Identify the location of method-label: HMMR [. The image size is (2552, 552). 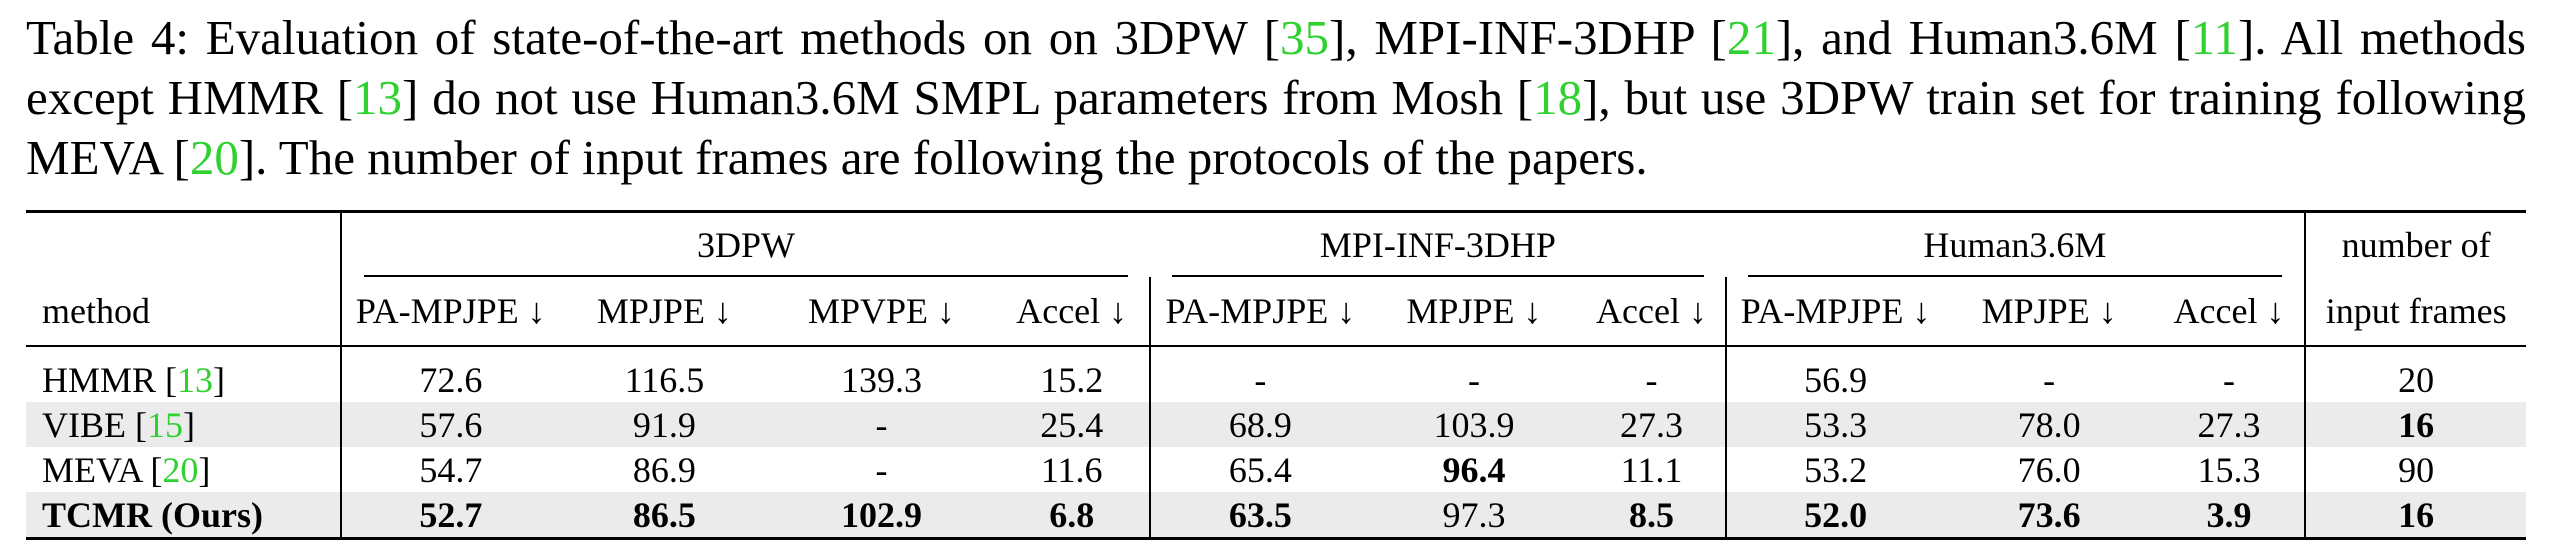
(110, 379).